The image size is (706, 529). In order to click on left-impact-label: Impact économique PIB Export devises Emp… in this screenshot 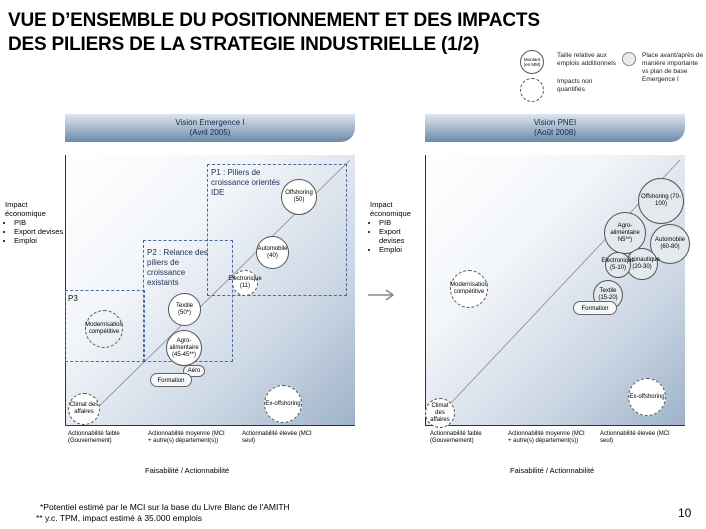, I will do `click(35, 222)`.